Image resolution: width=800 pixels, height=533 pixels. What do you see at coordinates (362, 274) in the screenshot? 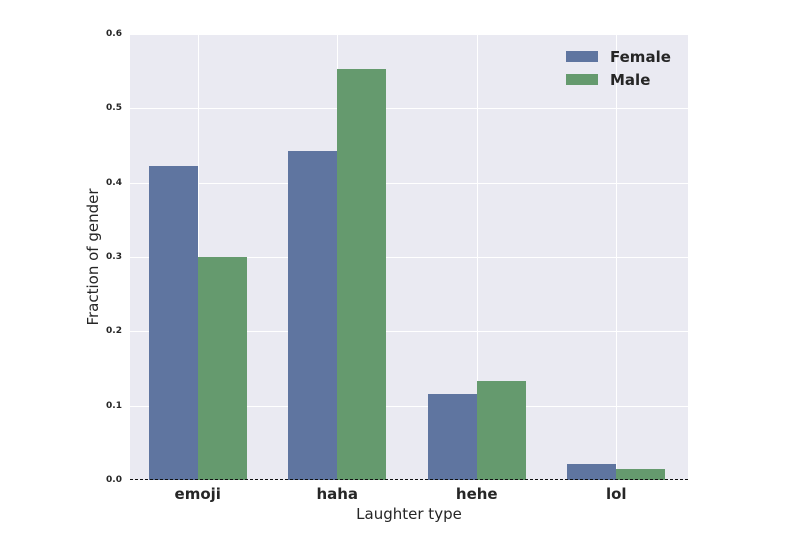
I see `bar-haha-male` at bounding box center [362, 274].